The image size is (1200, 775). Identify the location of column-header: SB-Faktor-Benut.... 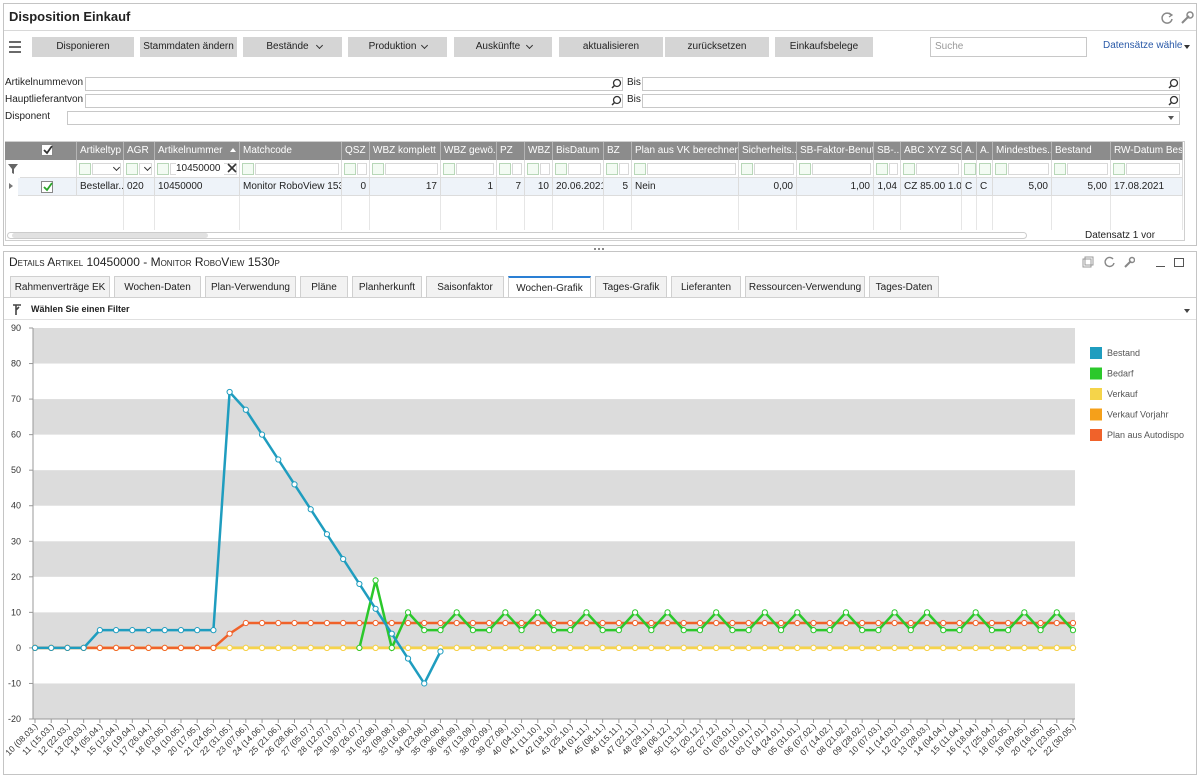
(835, 151).